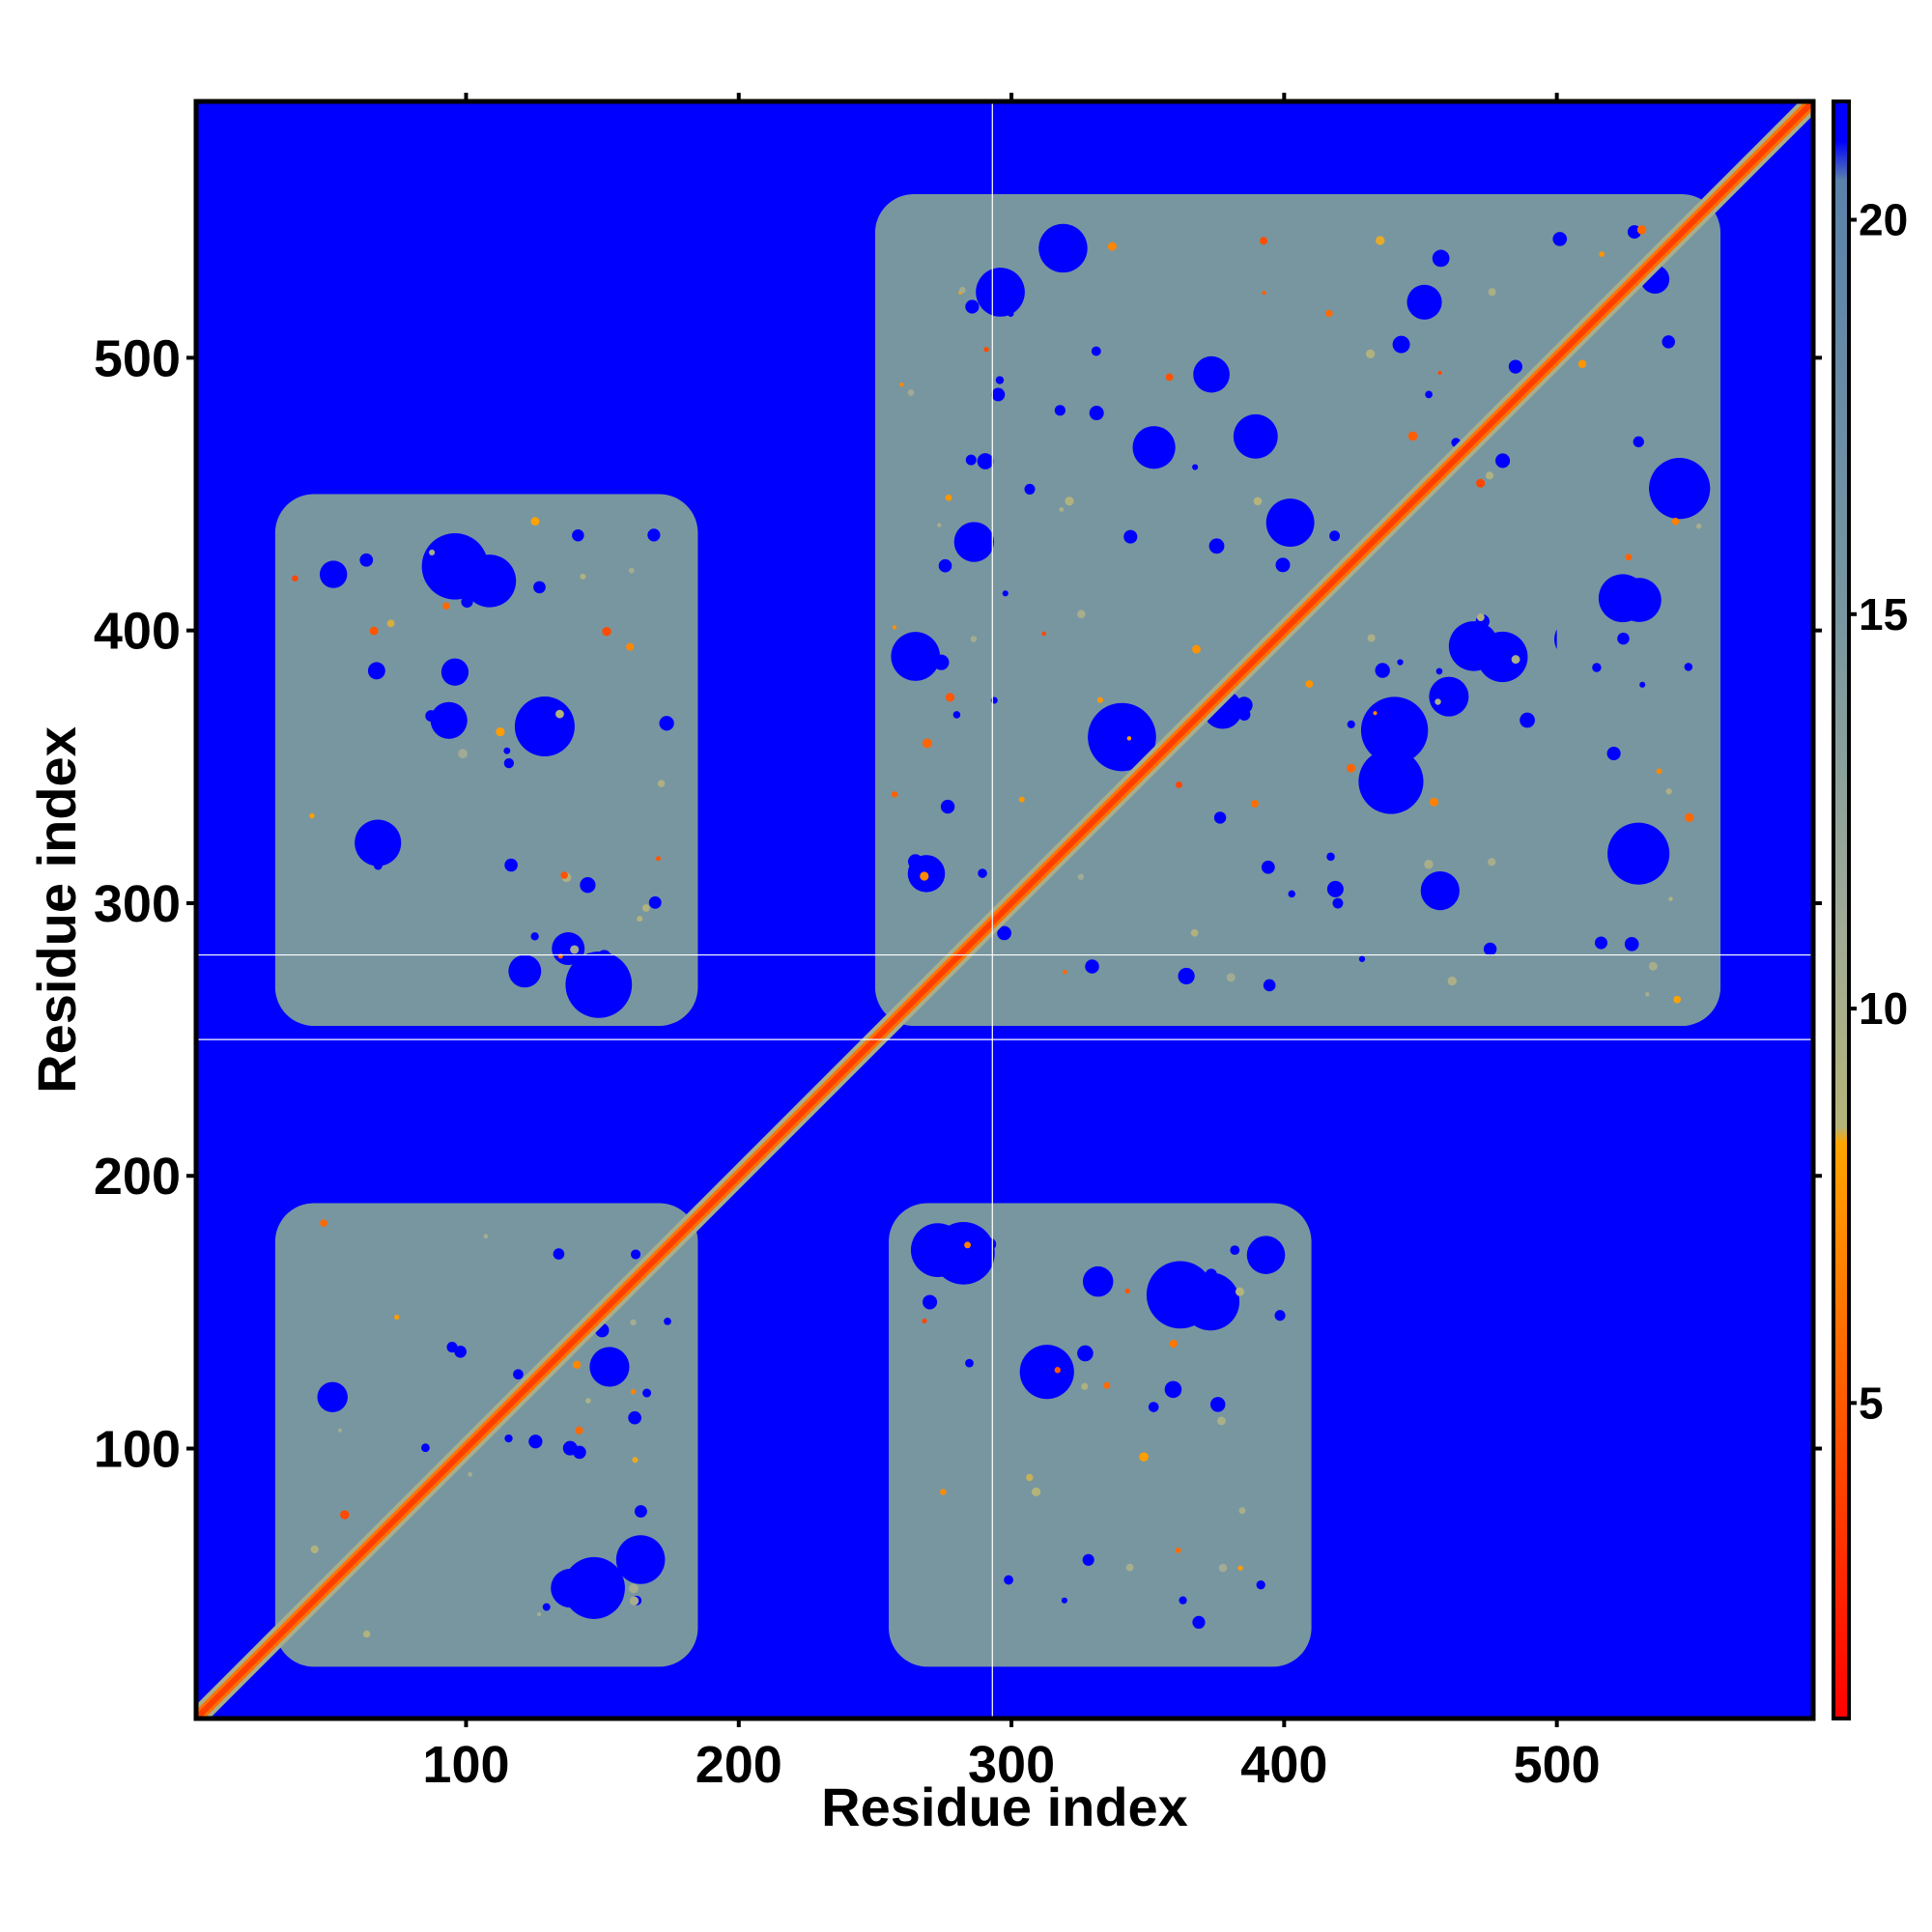  I want to click on x-axis-title: Residue index, so click(1005, 1806).